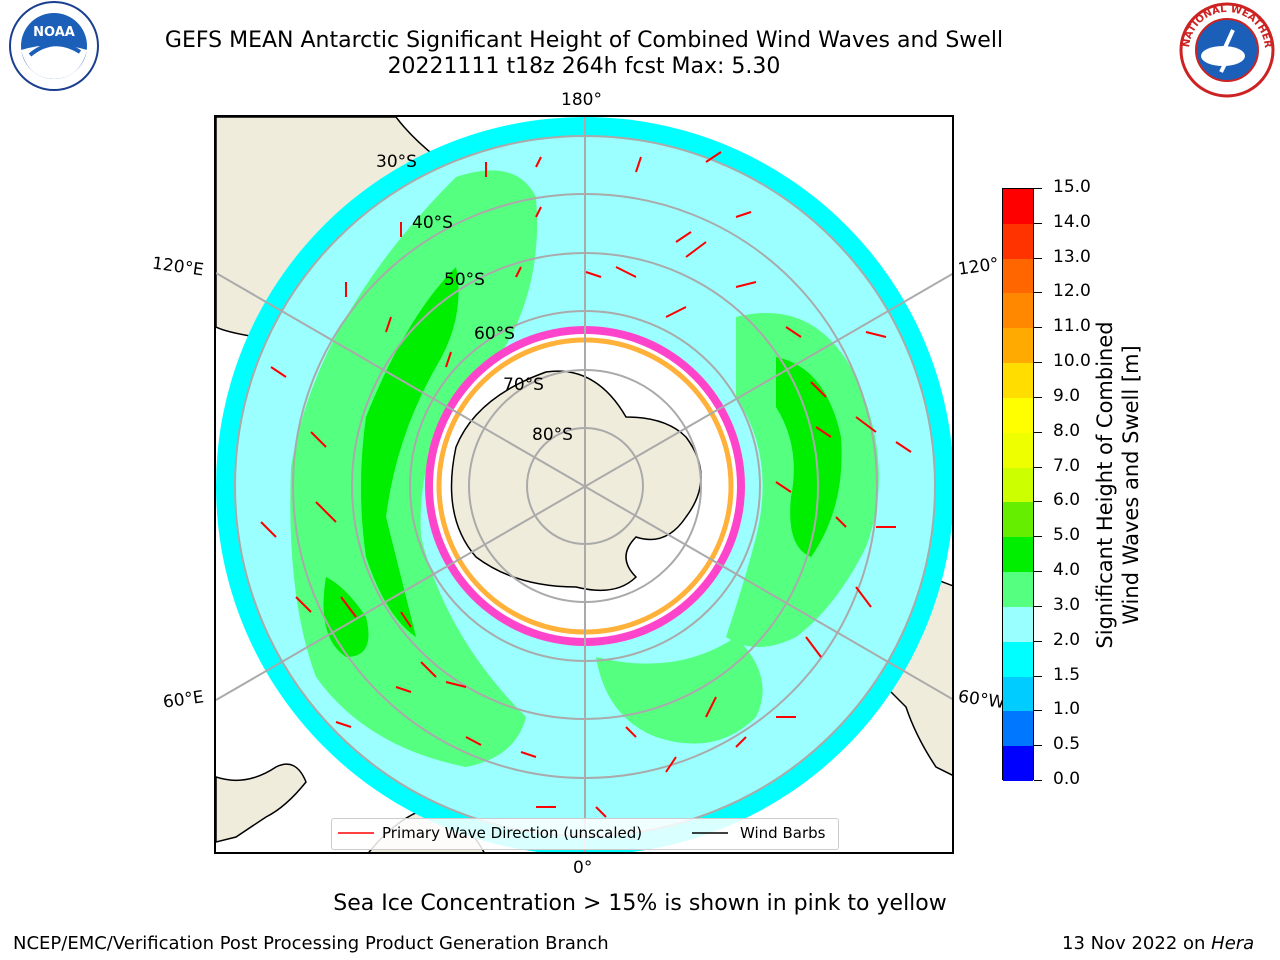 Image resolution: width=1280 pixels, height=960 pixels. I want to click on colorbar, so click(1018, 485).